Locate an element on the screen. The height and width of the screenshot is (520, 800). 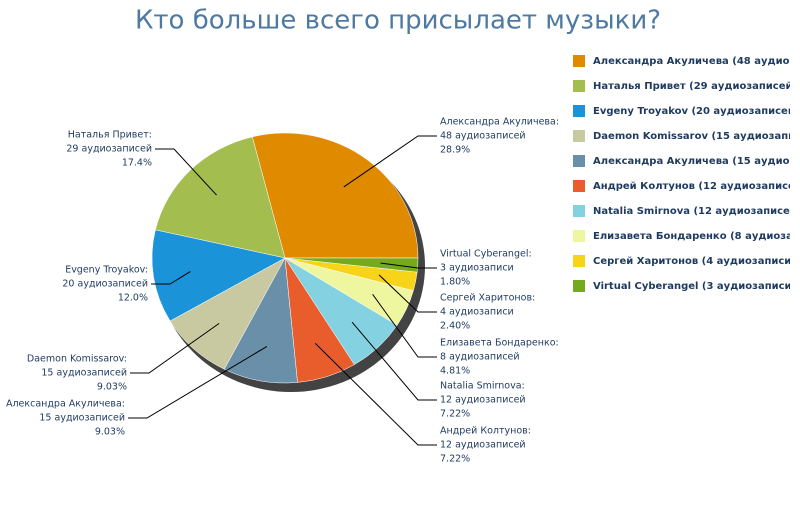
slice-label-percent: 1.80% is located at coordinates (455, 282).